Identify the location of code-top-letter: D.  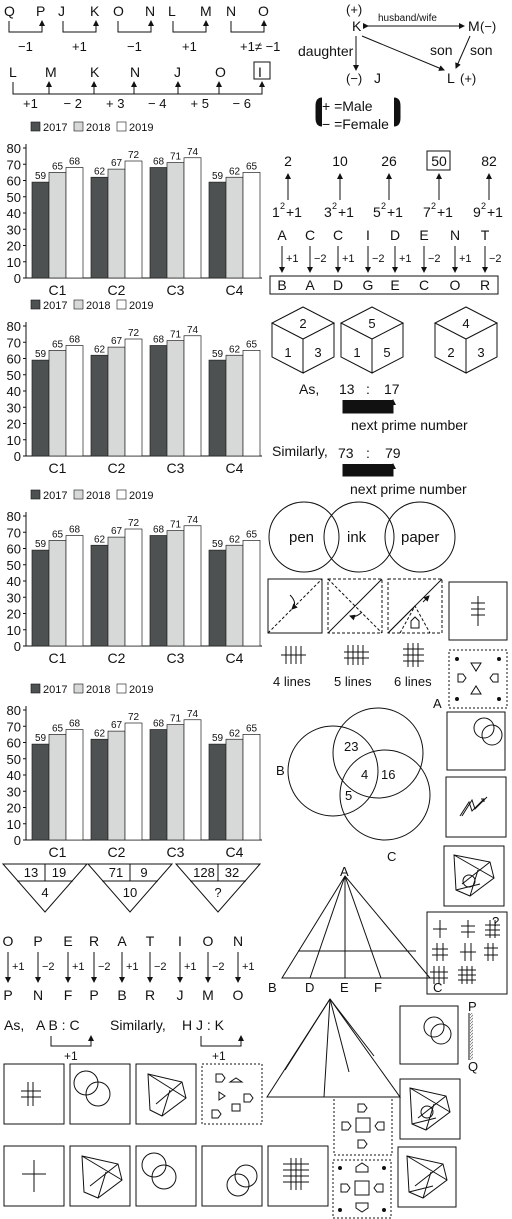
(395, 235).